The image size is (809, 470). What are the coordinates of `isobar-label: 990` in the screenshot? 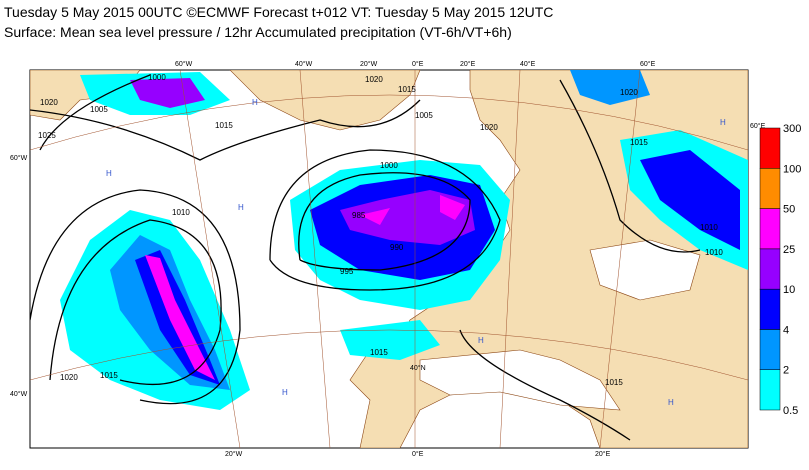 It's located at (397, 247).